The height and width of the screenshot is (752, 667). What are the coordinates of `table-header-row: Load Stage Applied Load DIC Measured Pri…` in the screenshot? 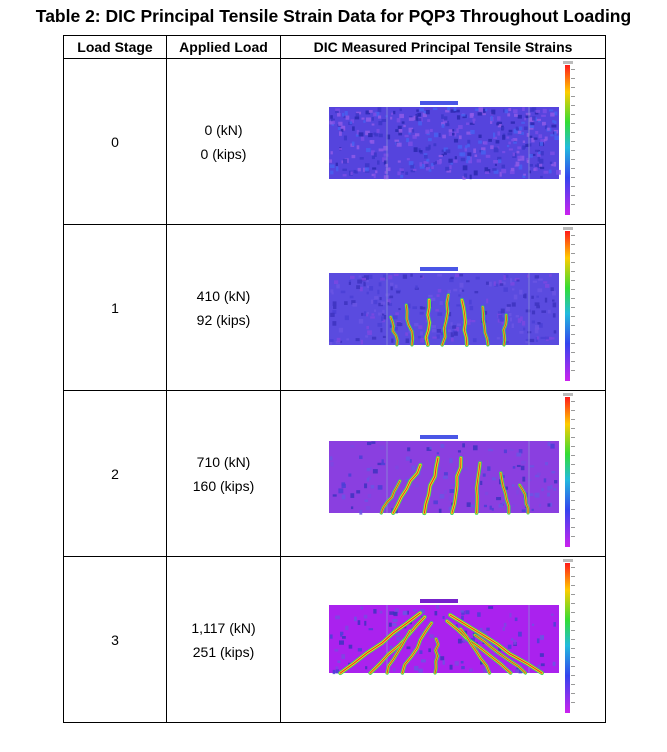 It's located at (334, 47).